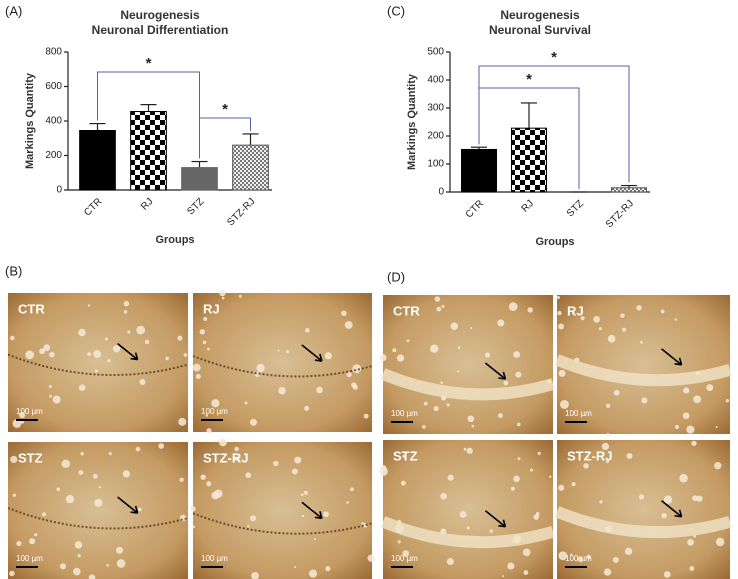 This screenshot has width=738, height=579. What do you see at coordinates (620, 214) in the screenshot?
I see `x-tick-label: STZ-RJ` at bounding box center [620, 214].